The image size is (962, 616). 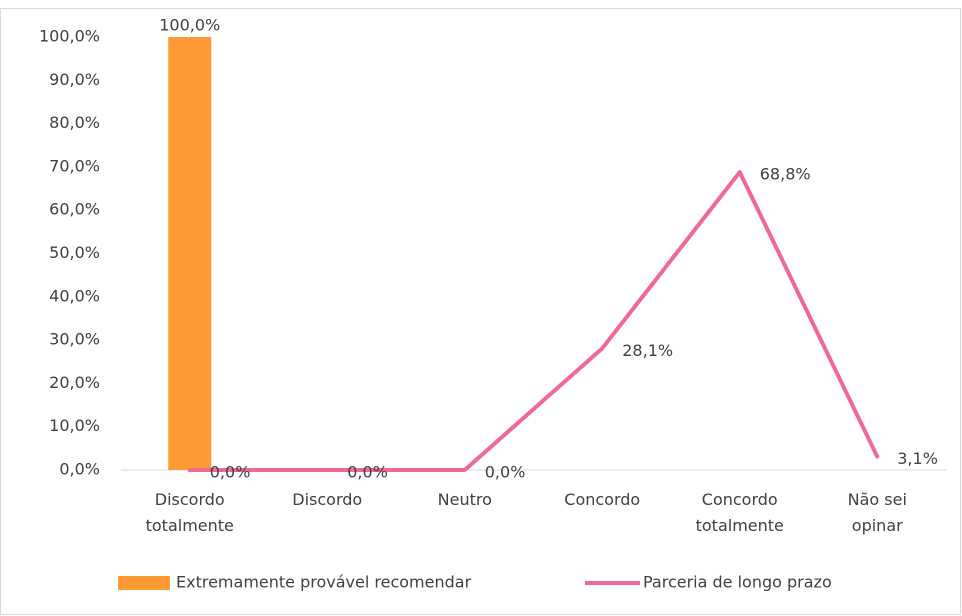 What do you see at coordinates (74, 122) in the screenshot?
I see `y-tick-label: 80,0%` at bounding box center [74, 122].